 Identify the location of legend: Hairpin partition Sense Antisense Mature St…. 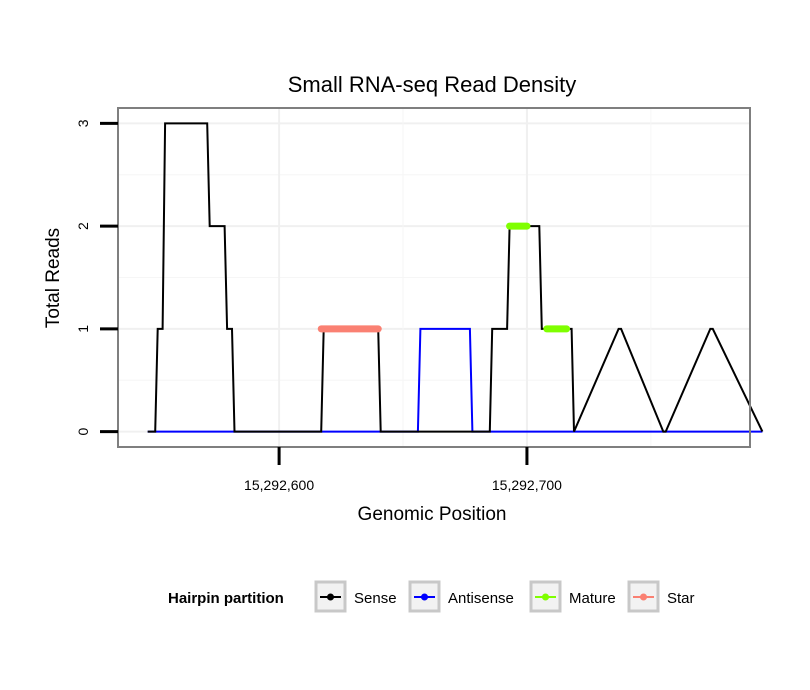
(431, 596).